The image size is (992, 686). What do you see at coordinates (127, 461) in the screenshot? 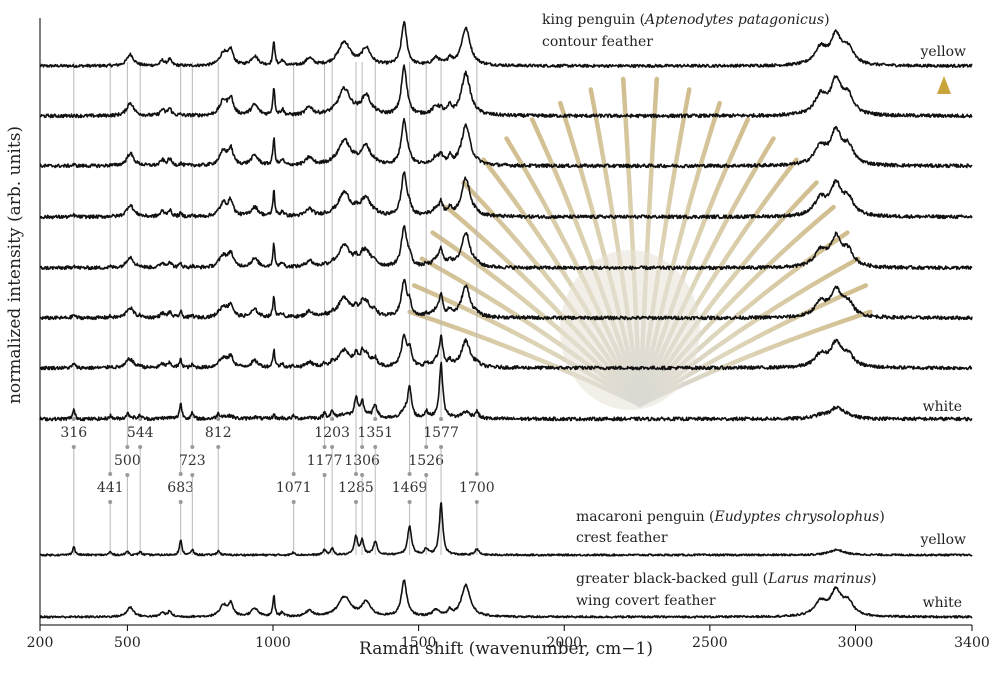
I see `peak-label: 500` at bounding box center [127, 461].